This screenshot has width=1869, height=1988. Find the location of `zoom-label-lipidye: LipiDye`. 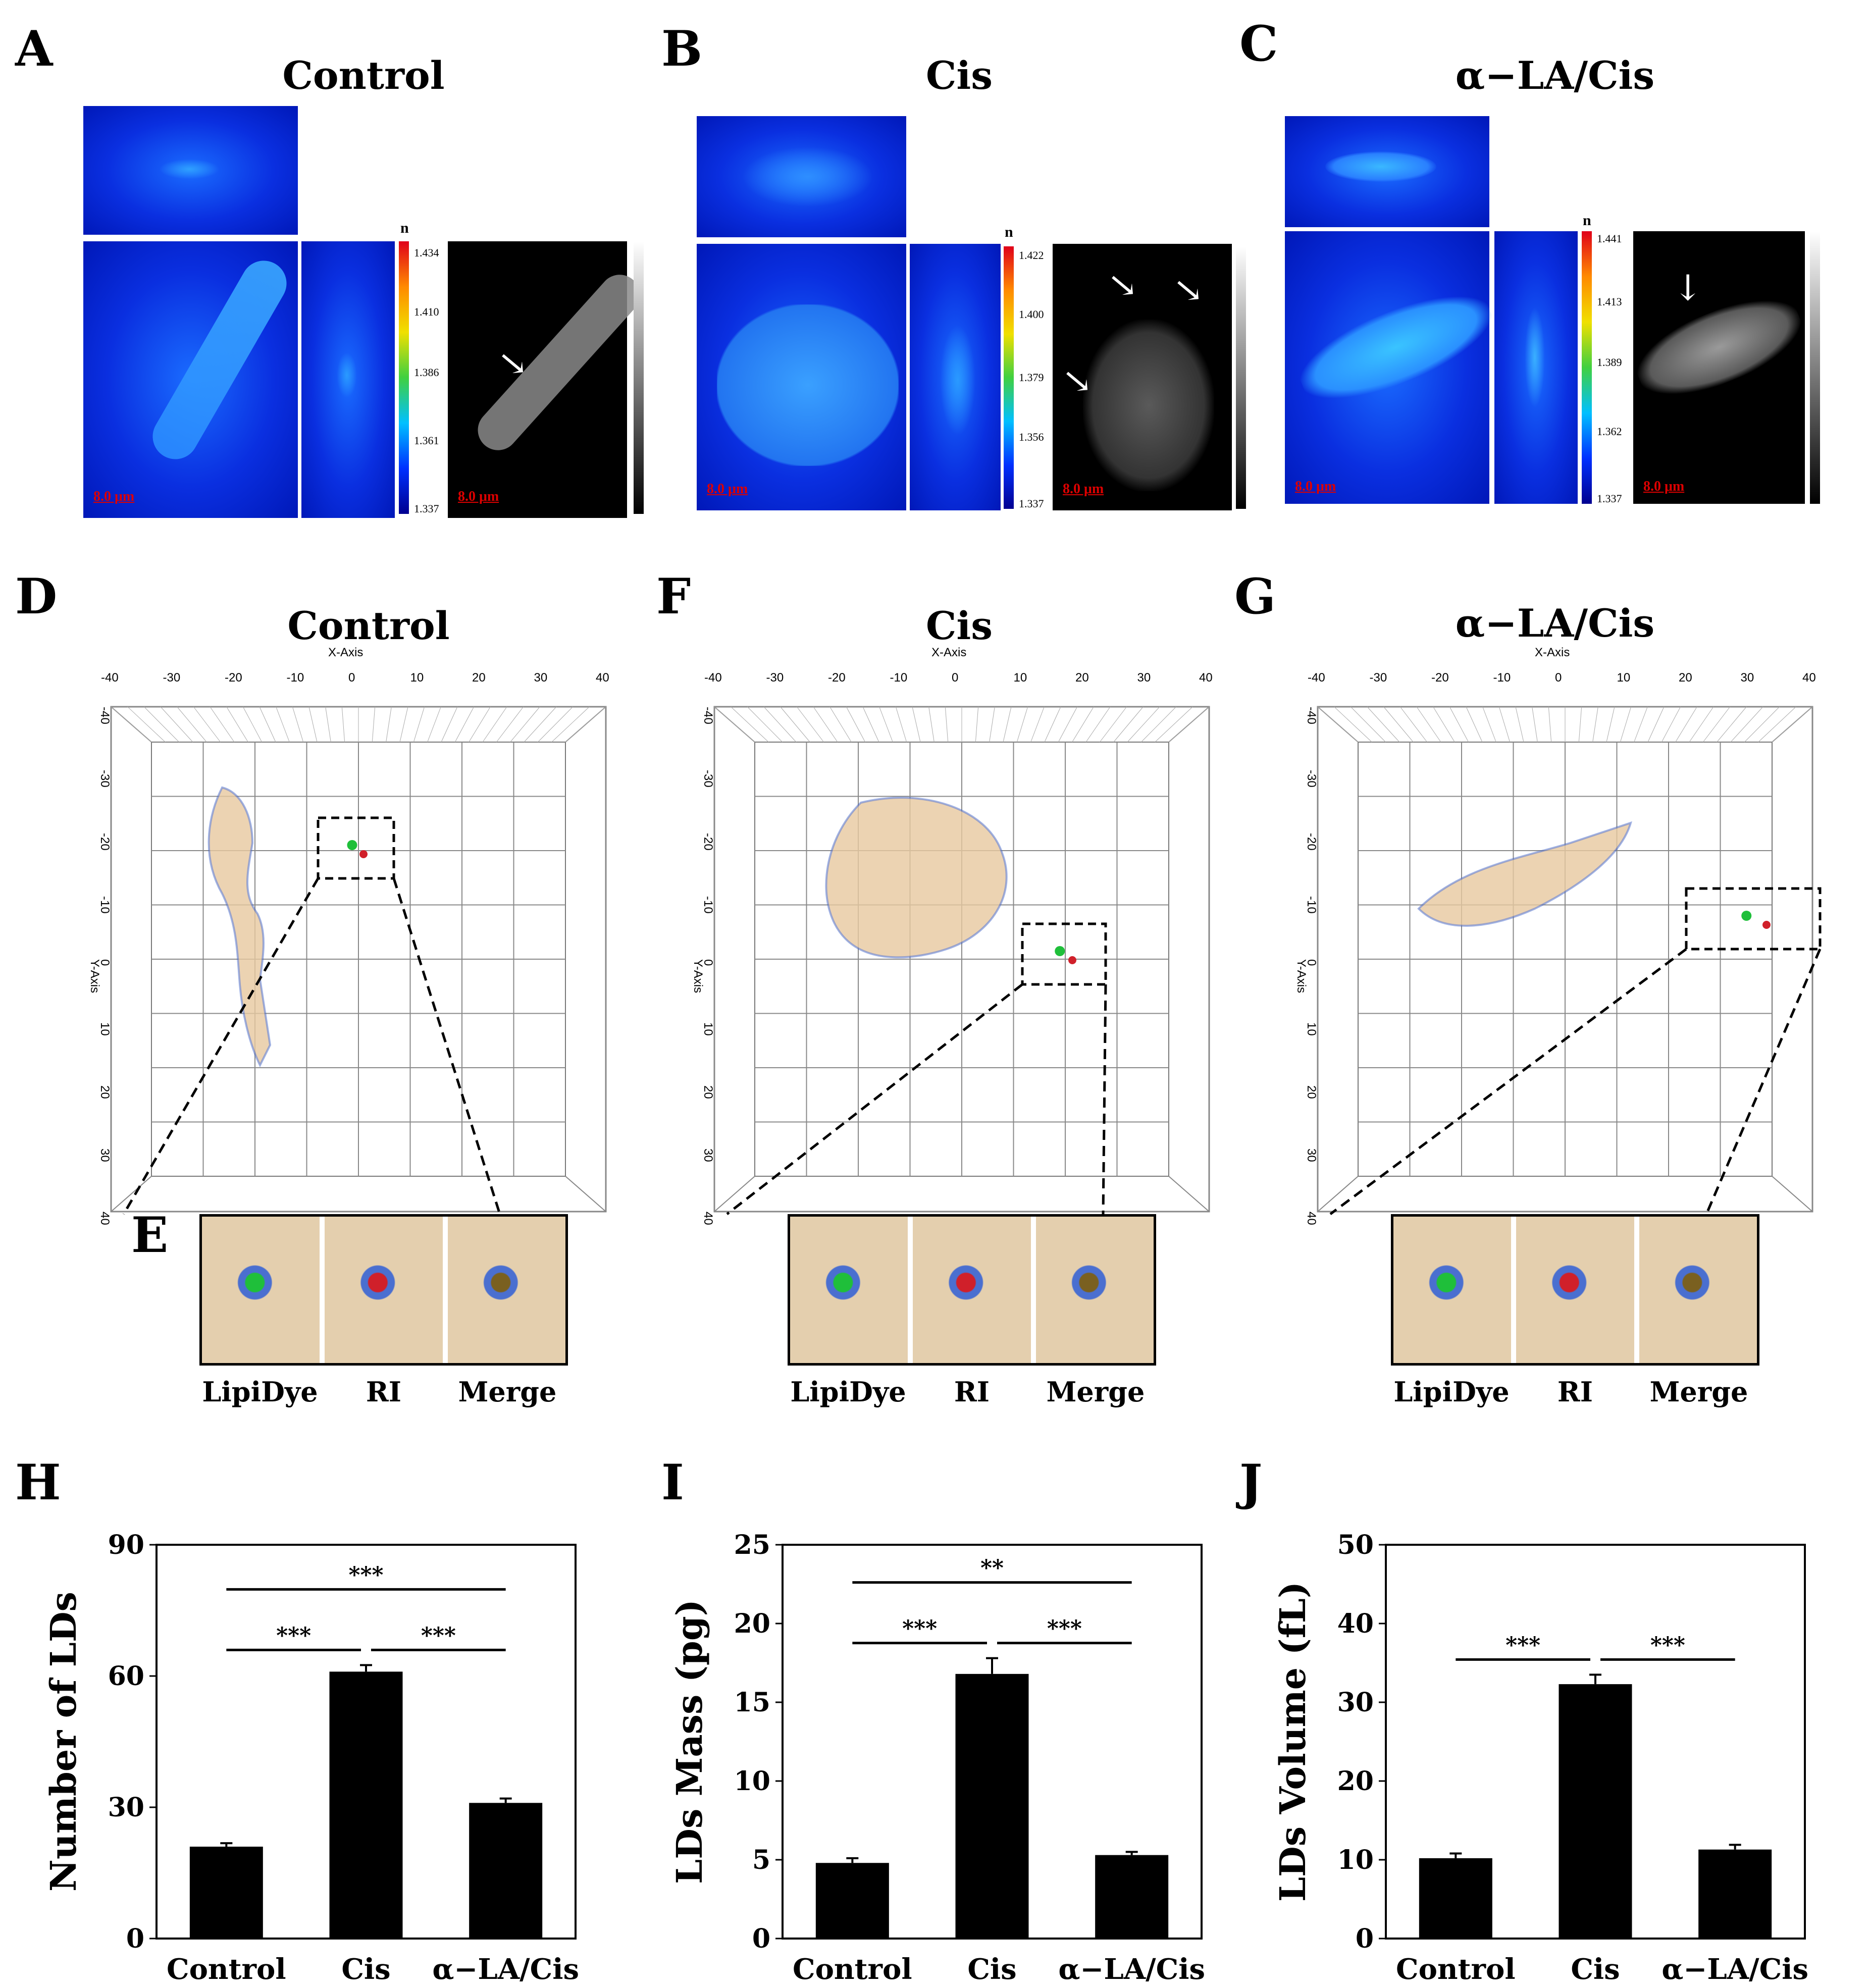

zoom-label-lipidye: LipiDye is located at coordinates (848, 1392).